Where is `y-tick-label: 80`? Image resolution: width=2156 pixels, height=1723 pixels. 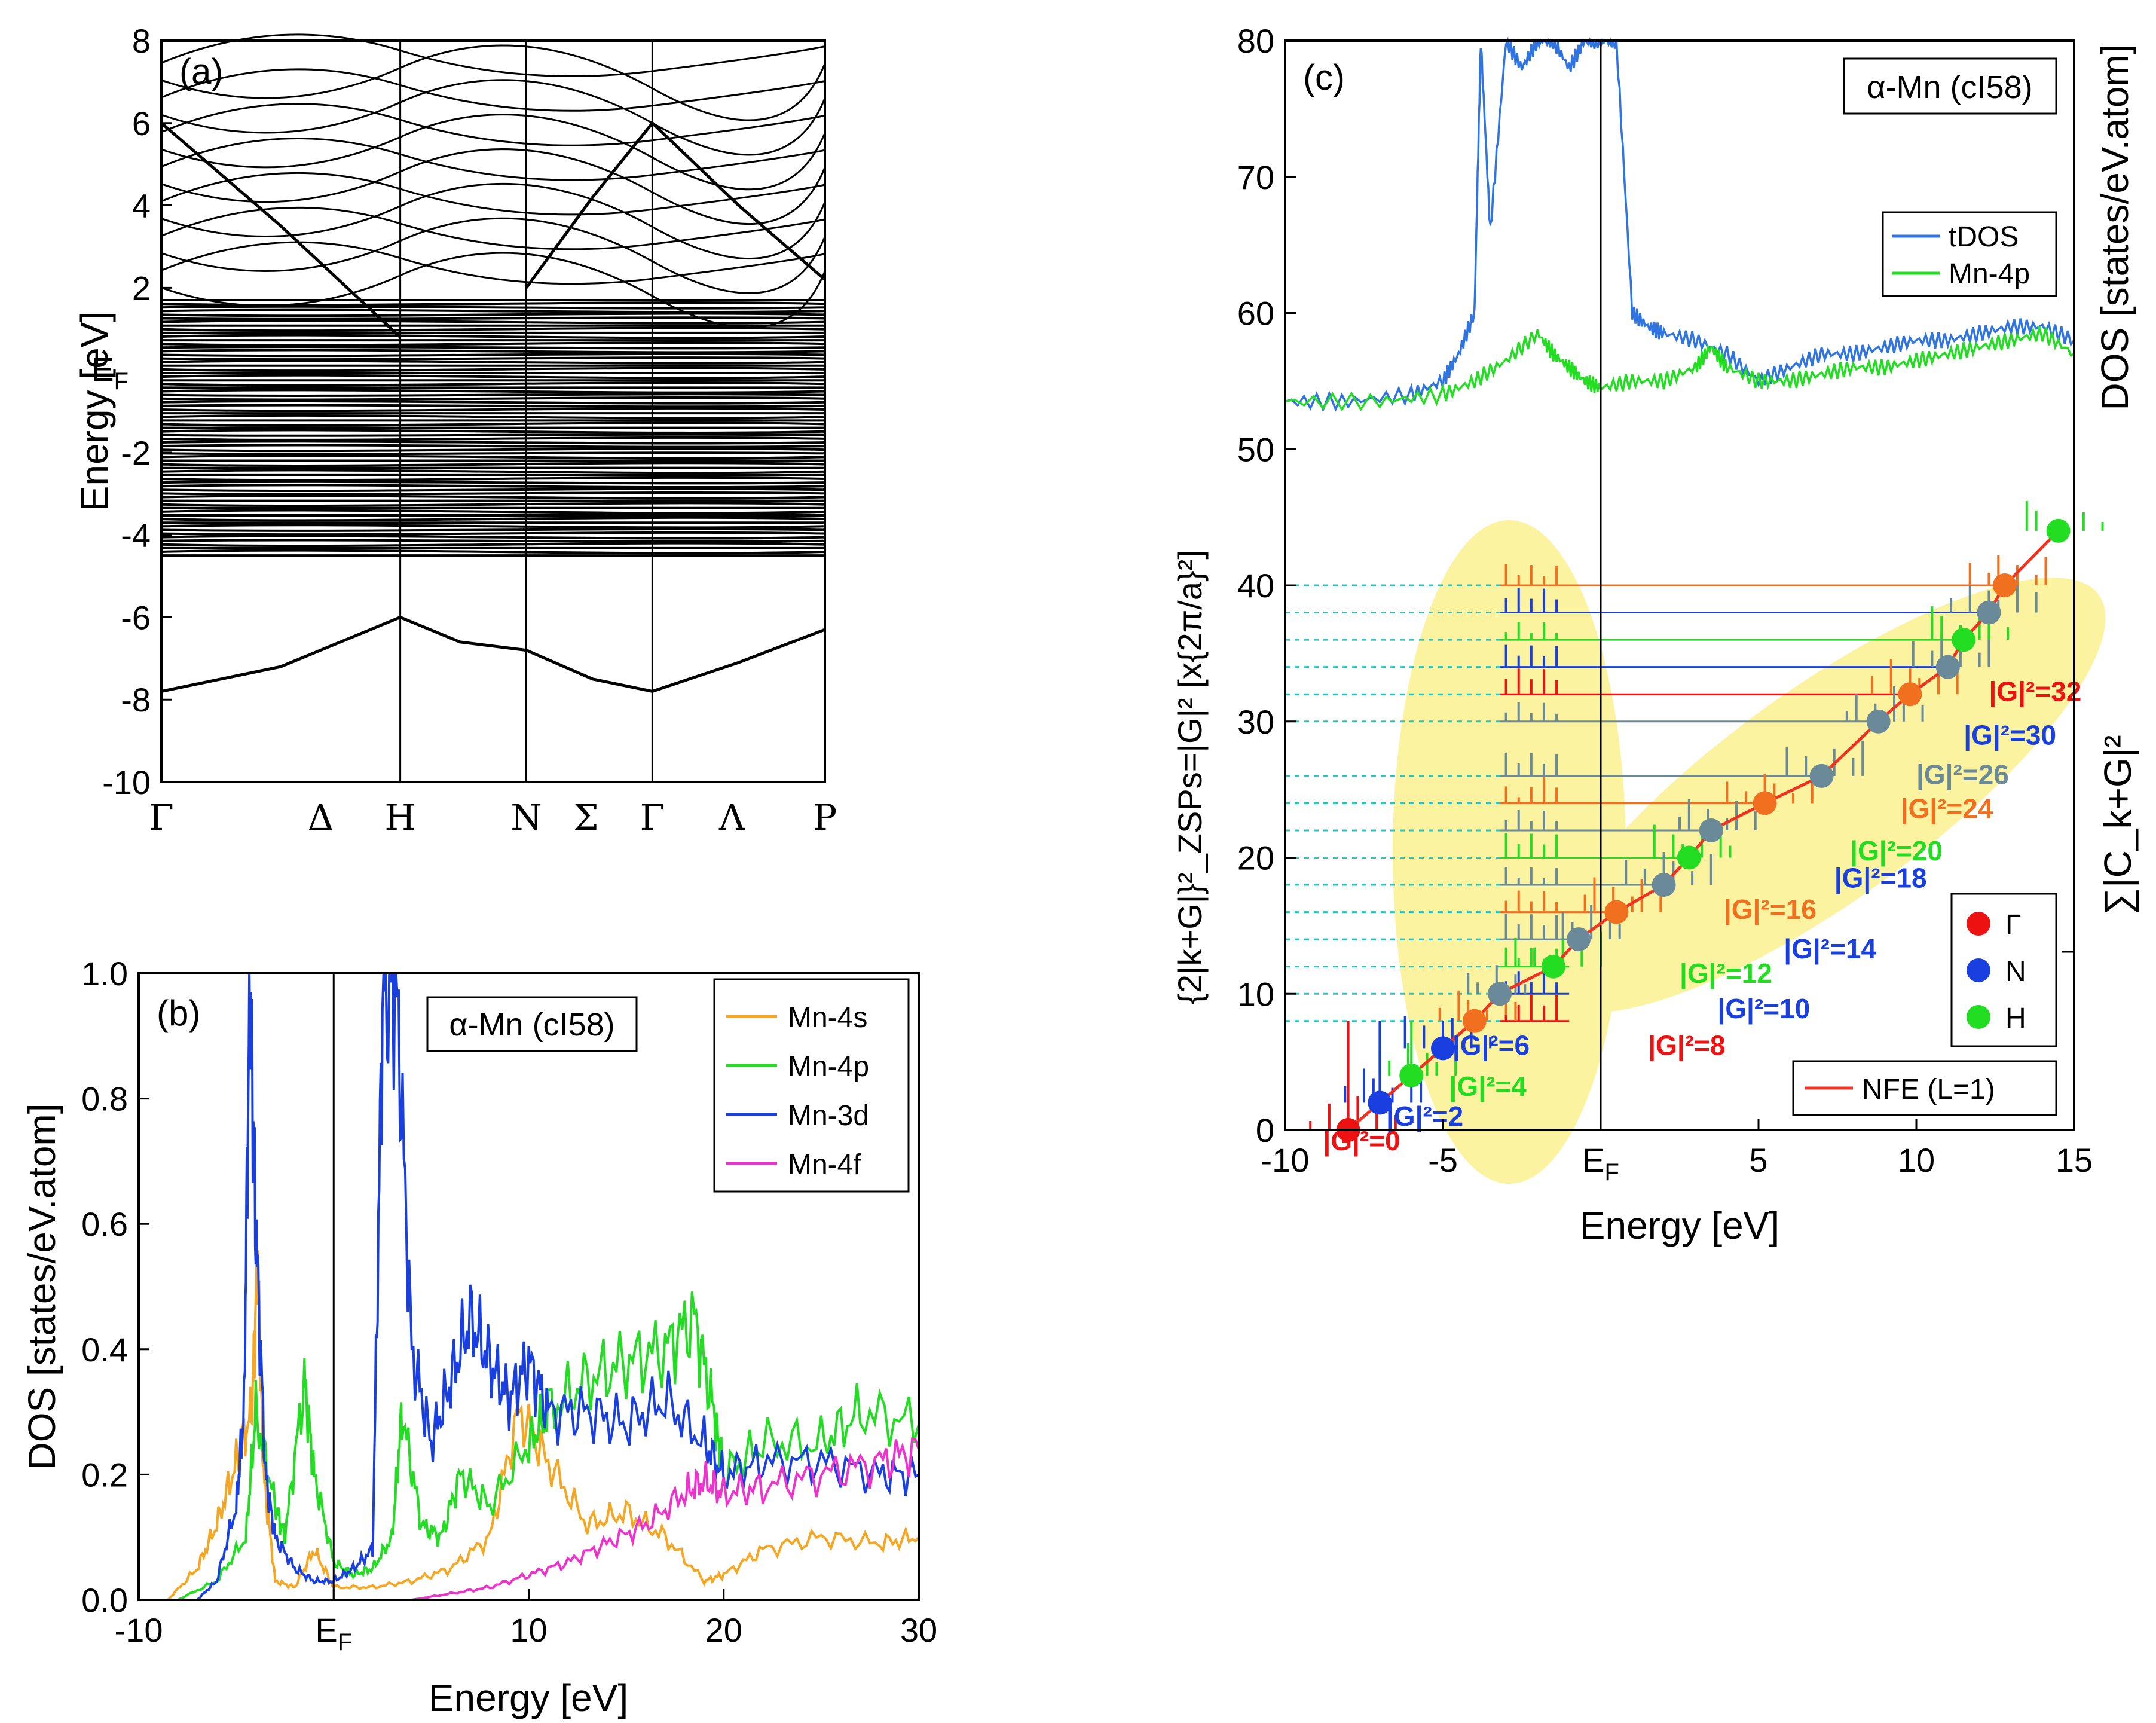 y-tick-label: 80 is located at coordinates (1255, 41).